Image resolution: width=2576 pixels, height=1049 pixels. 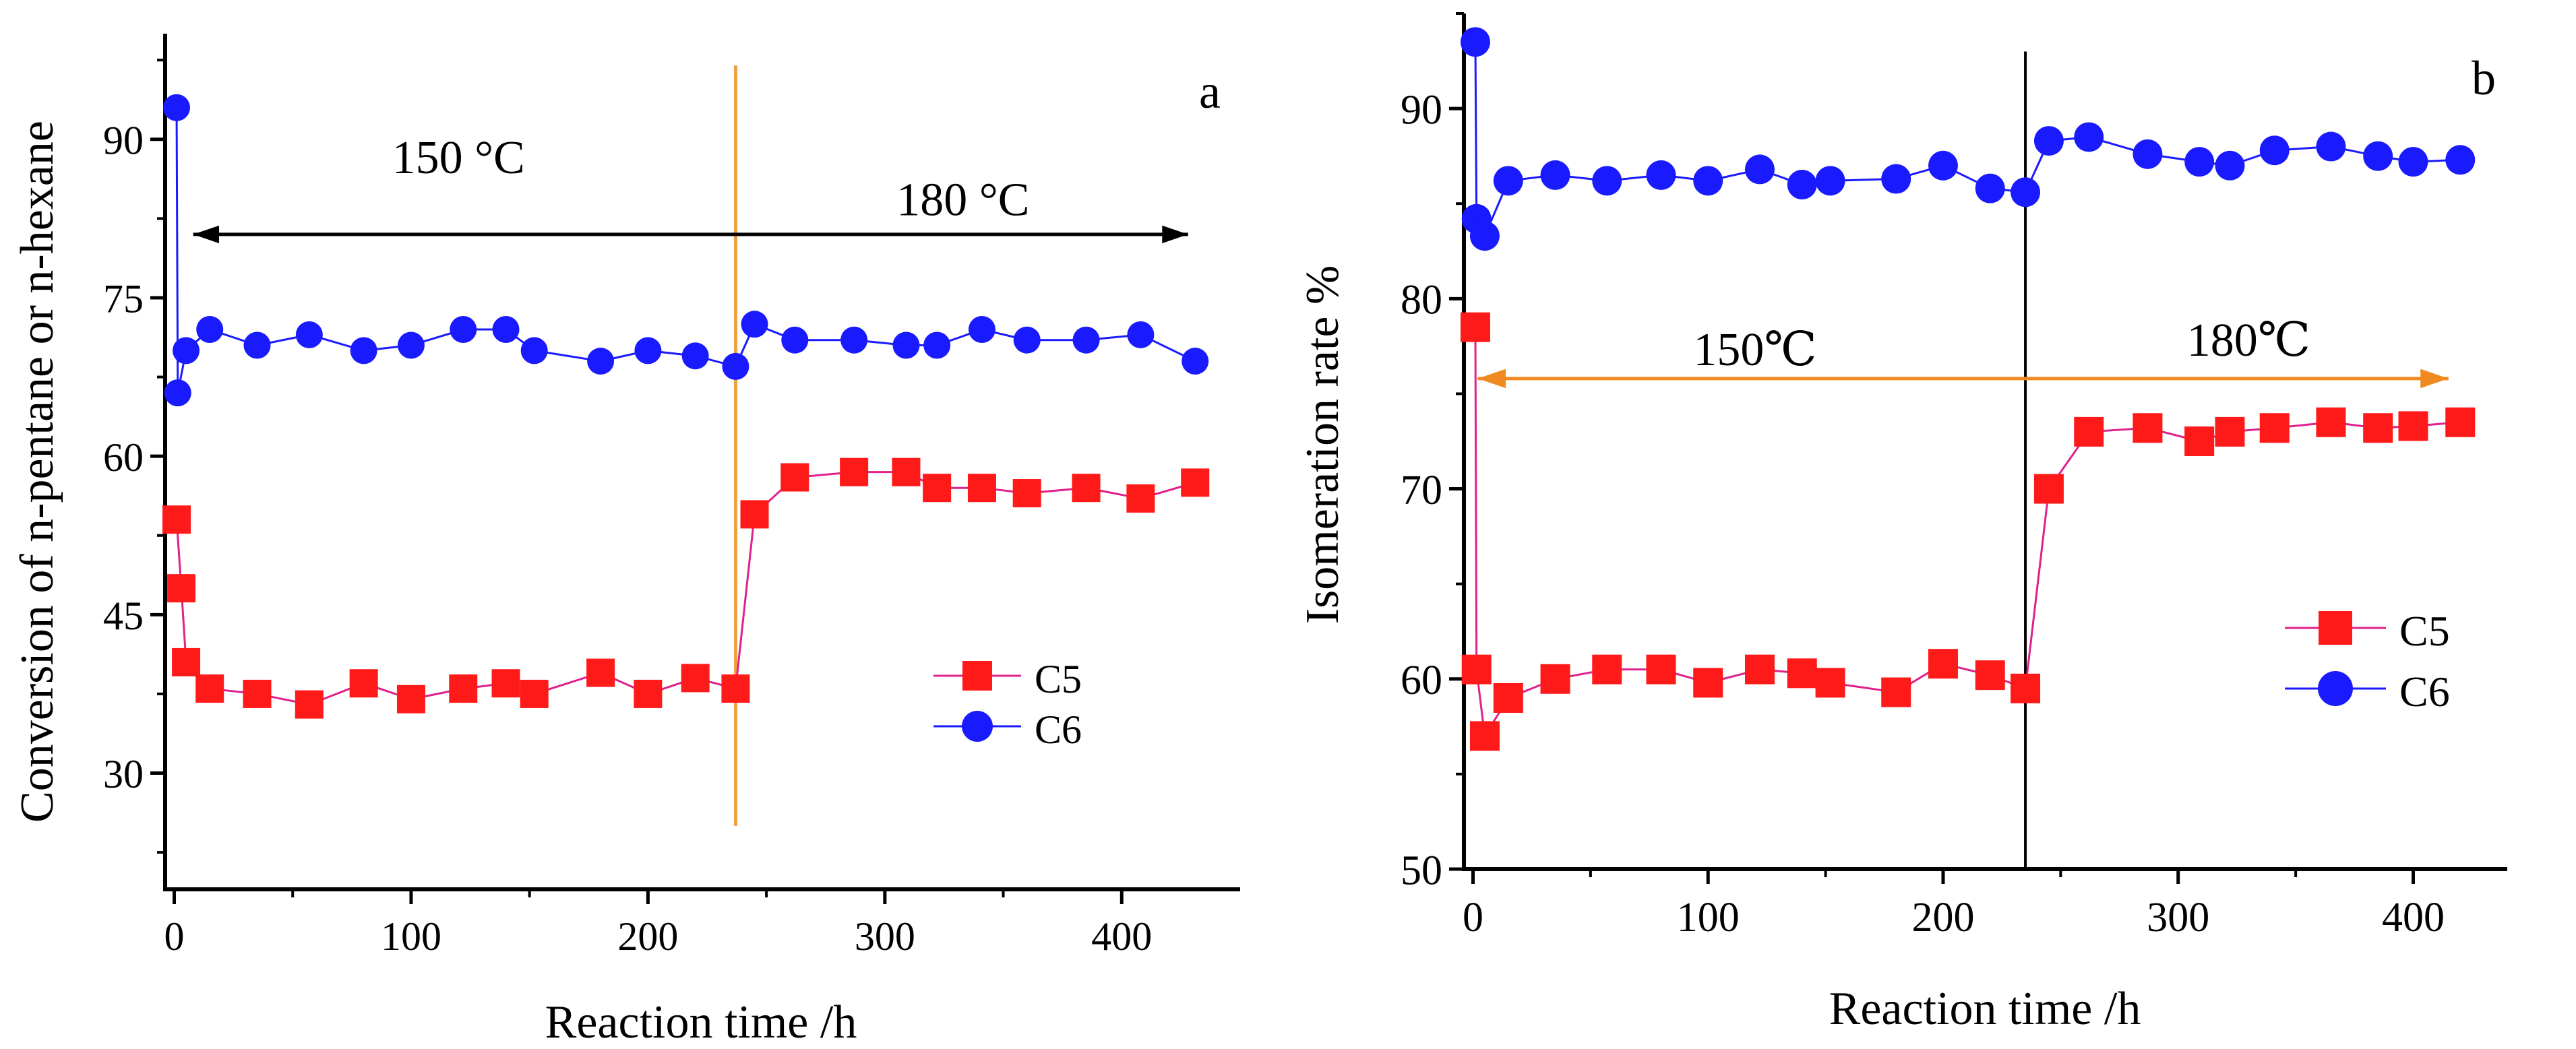 What do you see at coordinates (2413, 918) in the screenshot?
I see `panel-b-x-tick-label: 400` at bounding box center [2413, 918].